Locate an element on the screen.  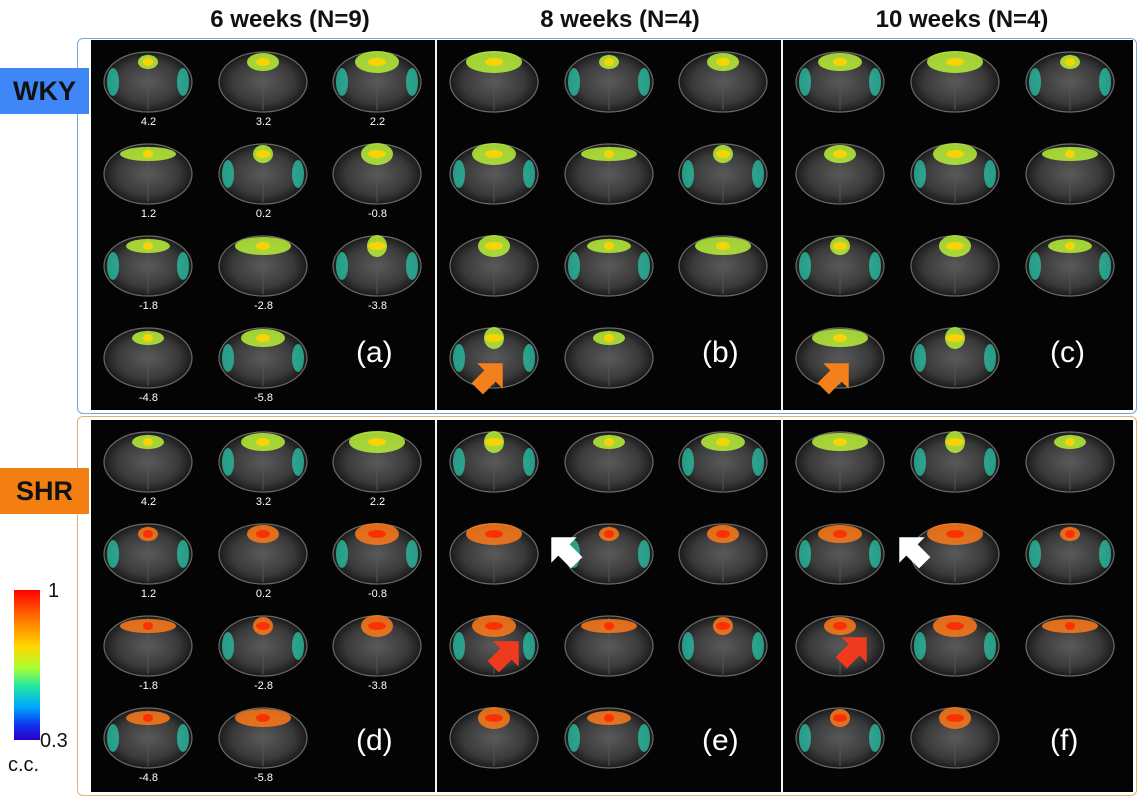
brain-slice: 3.2 is located at coordinates (263, 466).